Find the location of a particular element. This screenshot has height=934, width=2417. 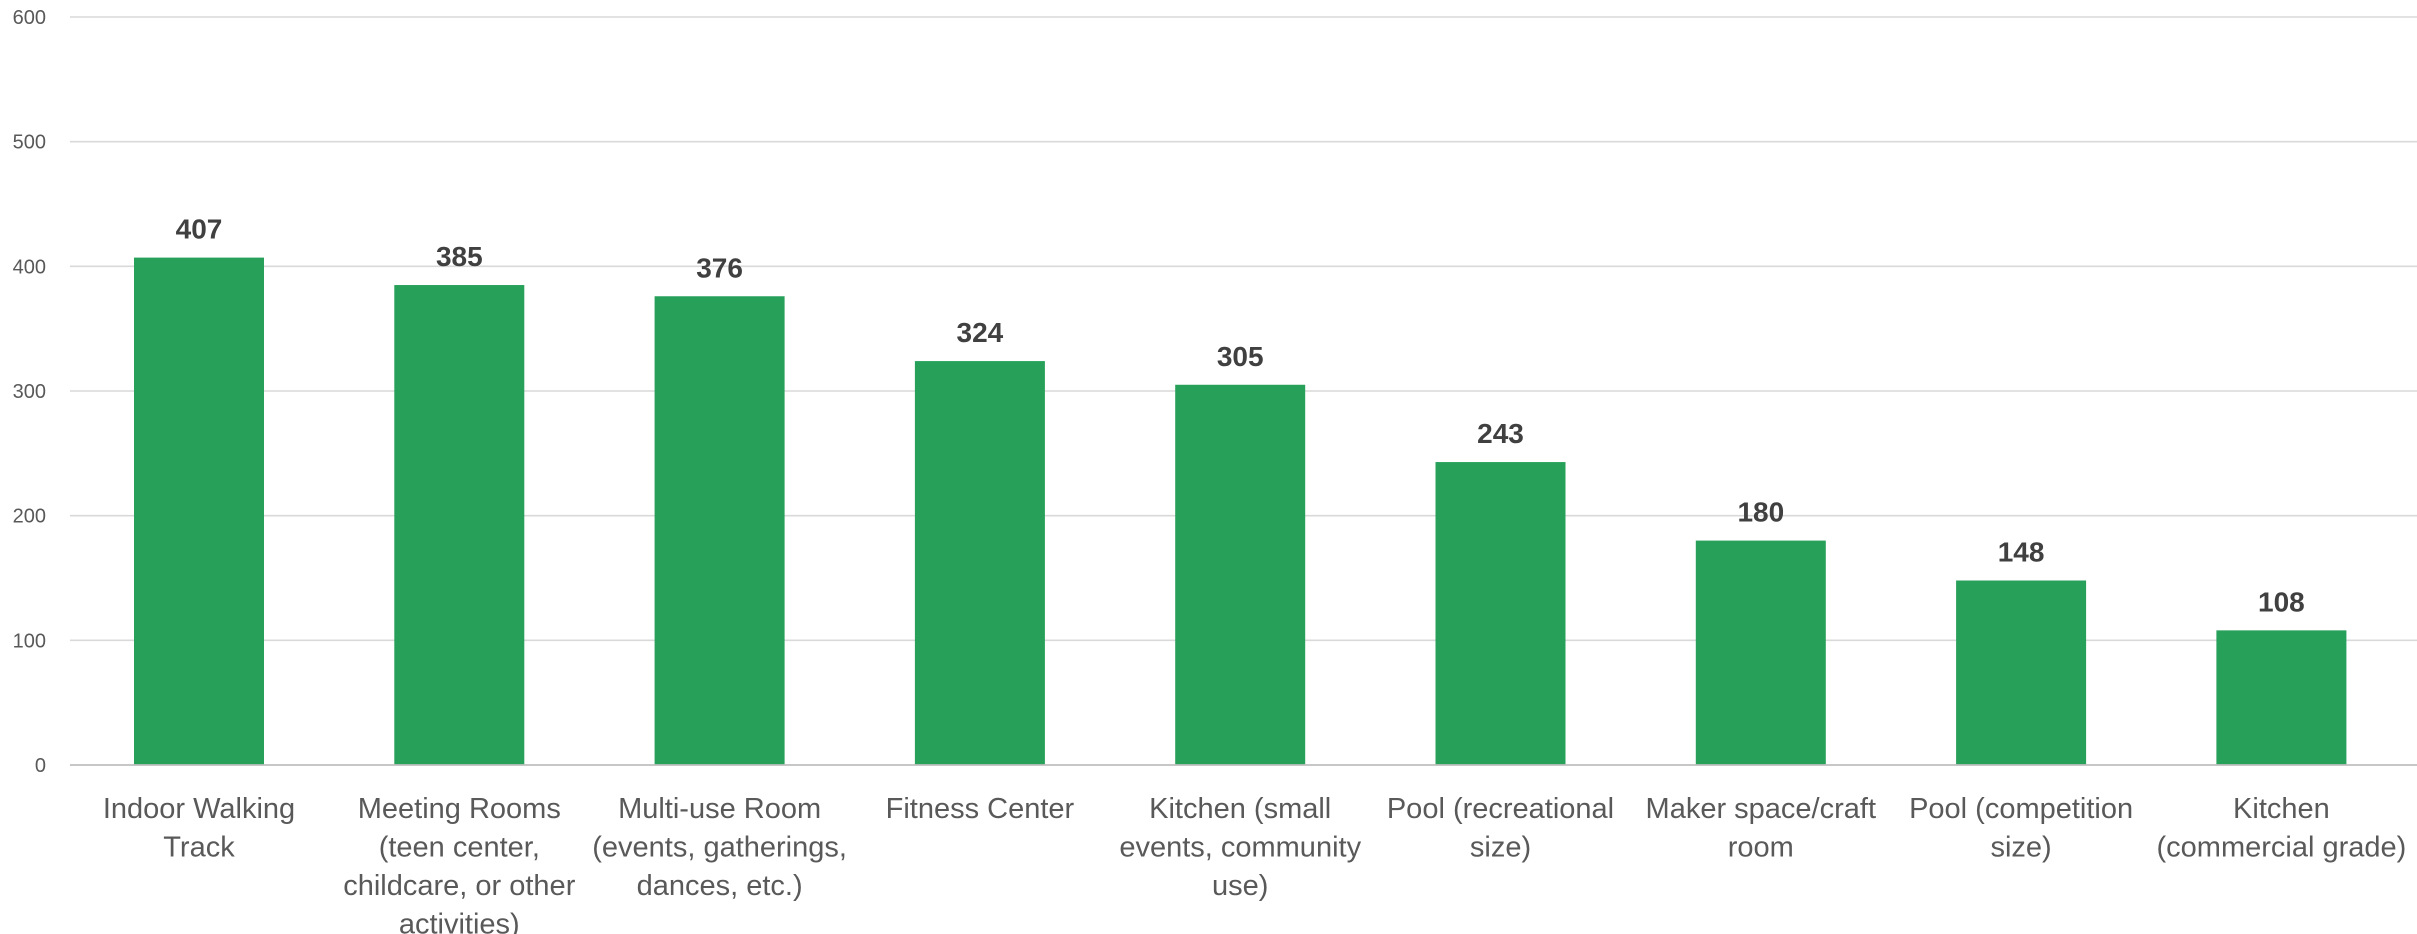

y-tick-label: 100 is located at coordinates (29, 641).